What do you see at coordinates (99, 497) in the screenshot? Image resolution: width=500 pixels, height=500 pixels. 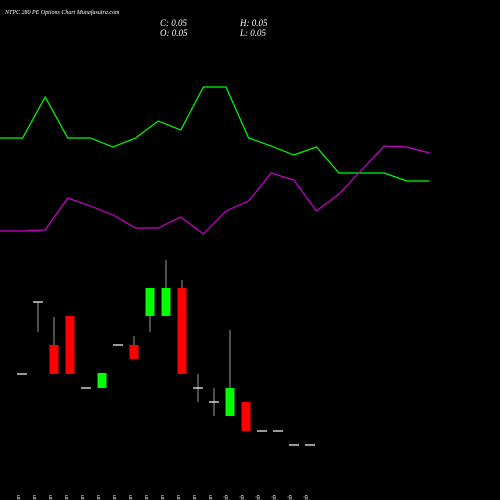 I see `x-tick-label: 16 Jan` at bounding box center [99, 497].